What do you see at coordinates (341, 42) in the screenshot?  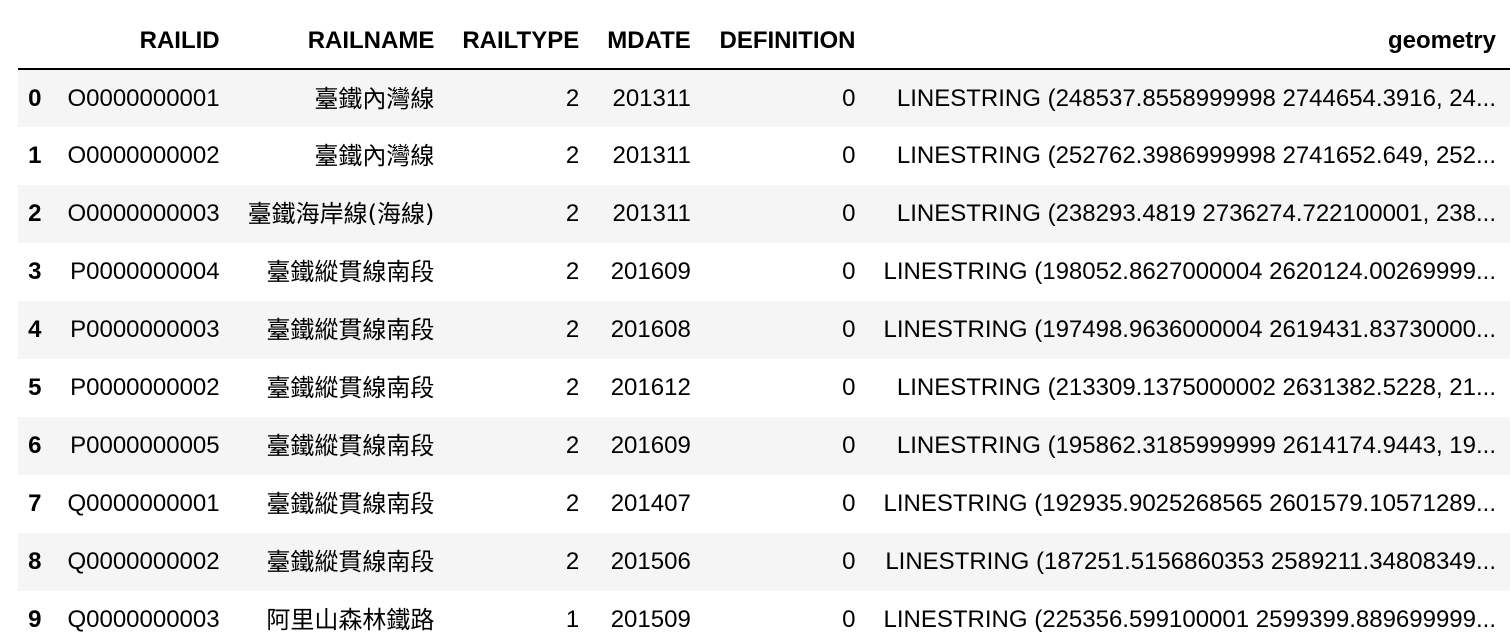 I see `column-header-railname: RAILNAME` at bounding box center [341, 42].